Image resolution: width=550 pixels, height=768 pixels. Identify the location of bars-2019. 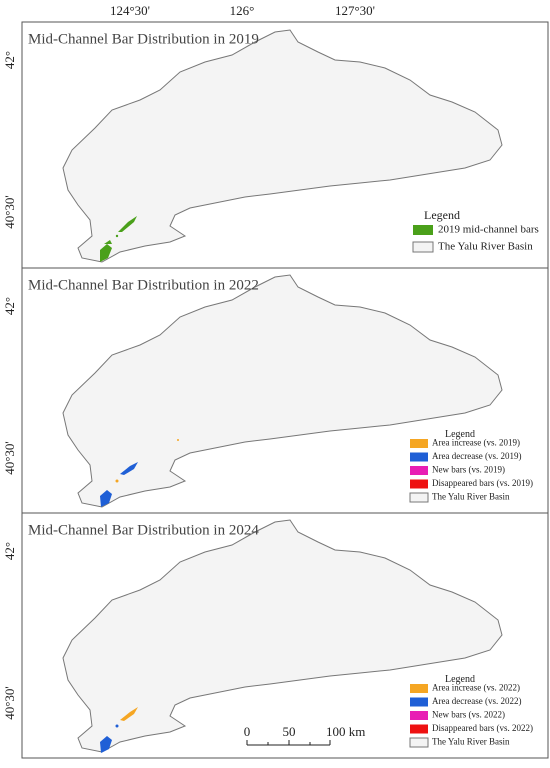
(118, 239).